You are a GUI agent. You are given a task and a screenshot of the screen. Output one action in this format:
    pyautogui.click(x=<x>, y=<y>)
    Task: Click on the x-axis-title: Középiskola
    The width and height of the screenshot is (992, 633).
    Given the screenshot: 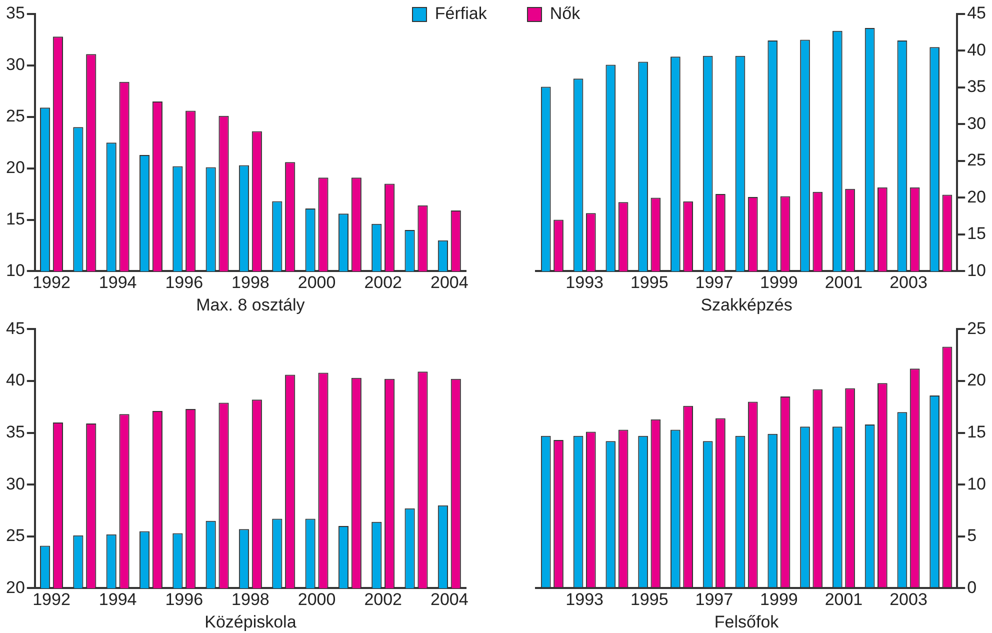 What is the action you would take?
    pyautogui.click(x=250, y=622)
    